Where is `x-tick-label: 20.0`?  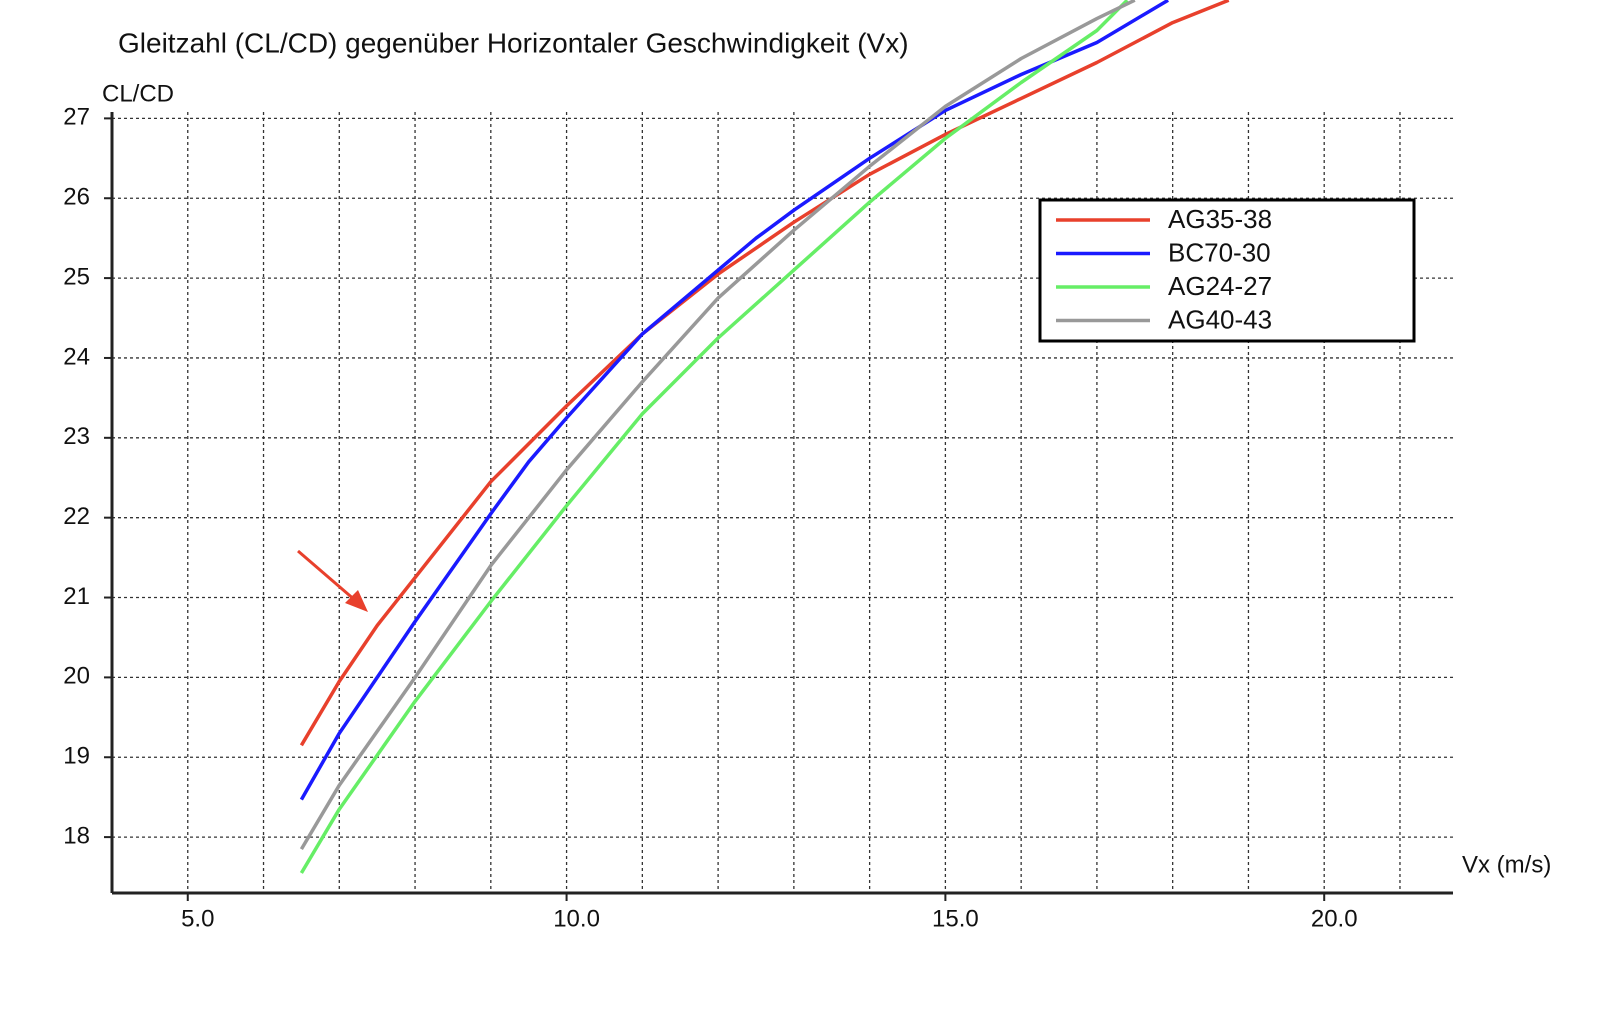 x-tick-label: 20.0 is located at coordinates (1334, 918).